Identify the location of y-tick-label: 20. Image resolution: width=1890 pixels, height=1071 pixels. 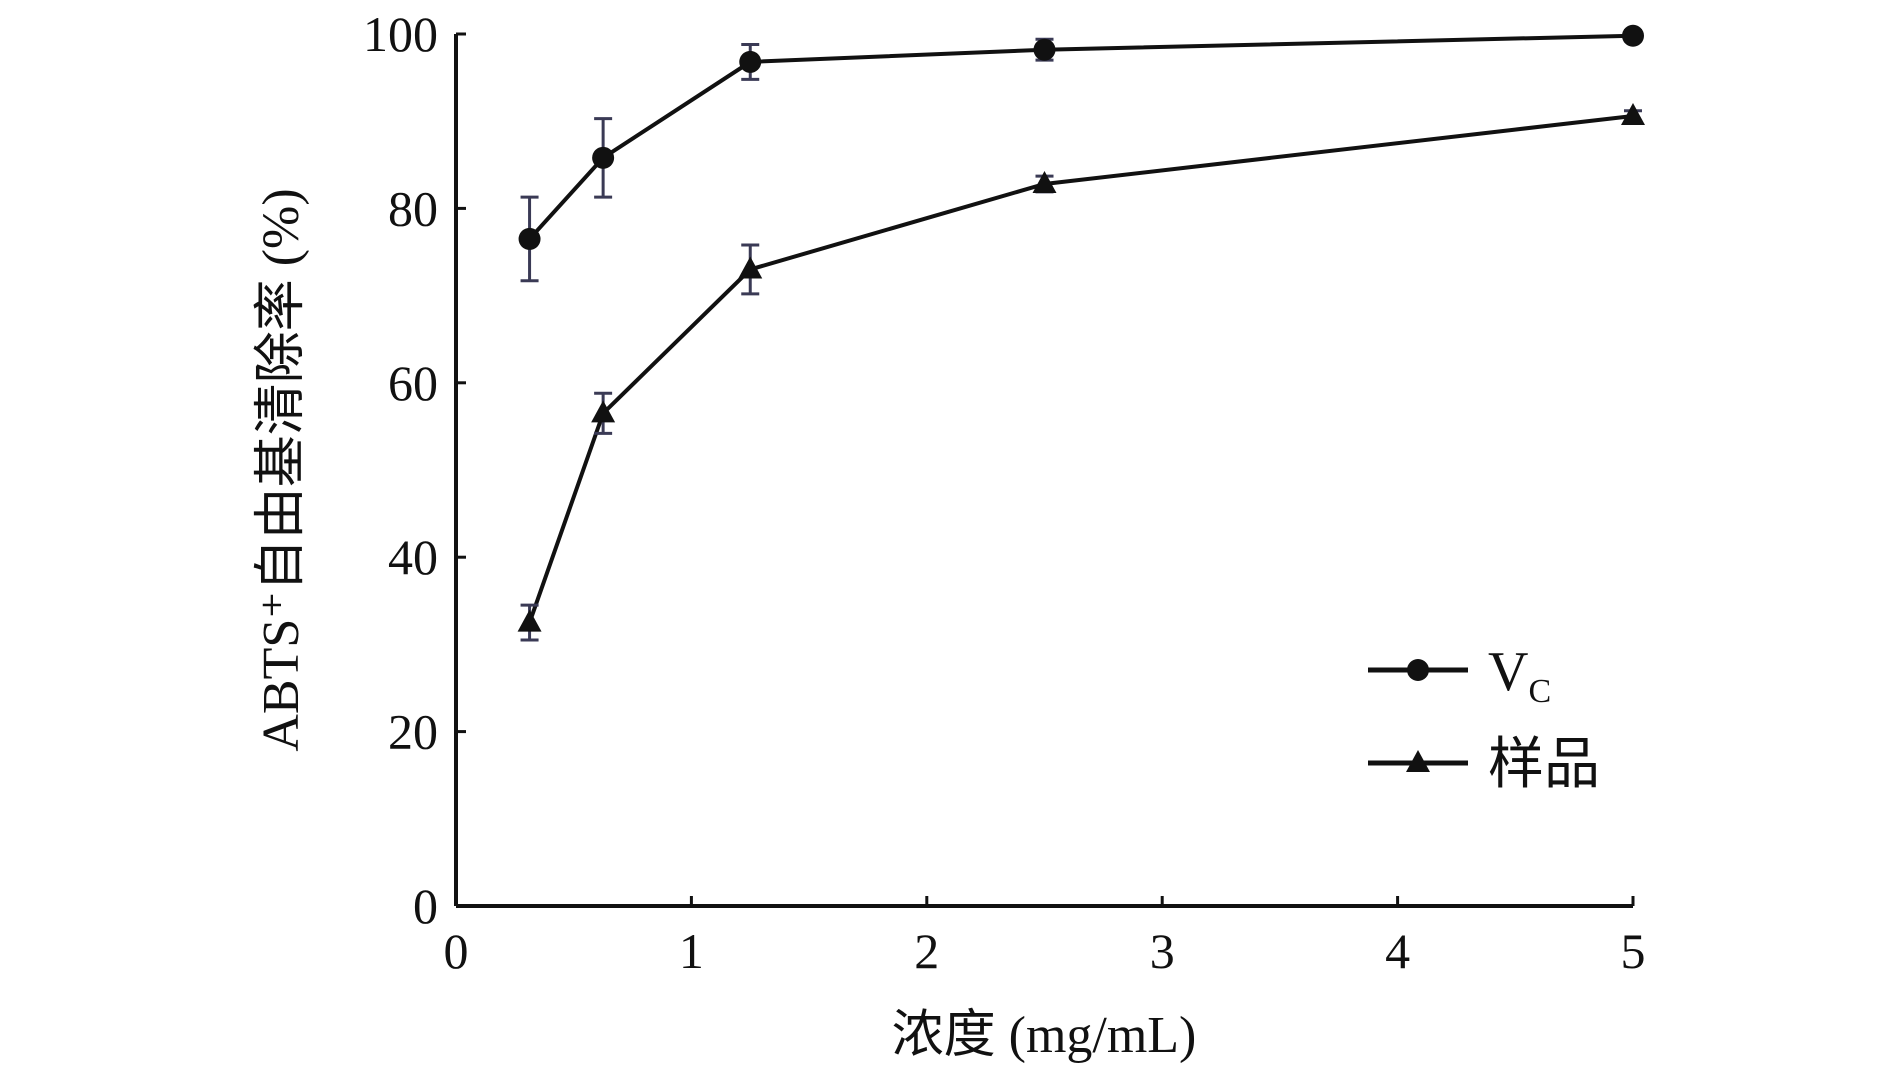
(413, 732).